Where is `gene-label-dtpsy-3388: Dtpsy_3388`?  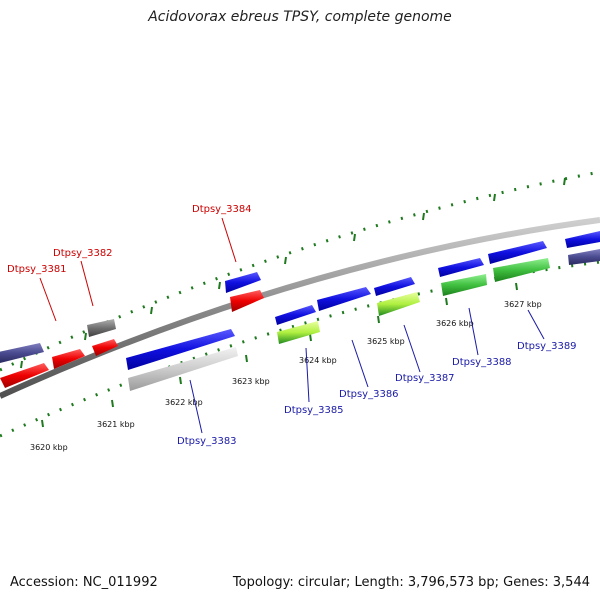
gene-label-dtpsy-3388: Dtpsy_3388 is located at coordinates (482, 362).